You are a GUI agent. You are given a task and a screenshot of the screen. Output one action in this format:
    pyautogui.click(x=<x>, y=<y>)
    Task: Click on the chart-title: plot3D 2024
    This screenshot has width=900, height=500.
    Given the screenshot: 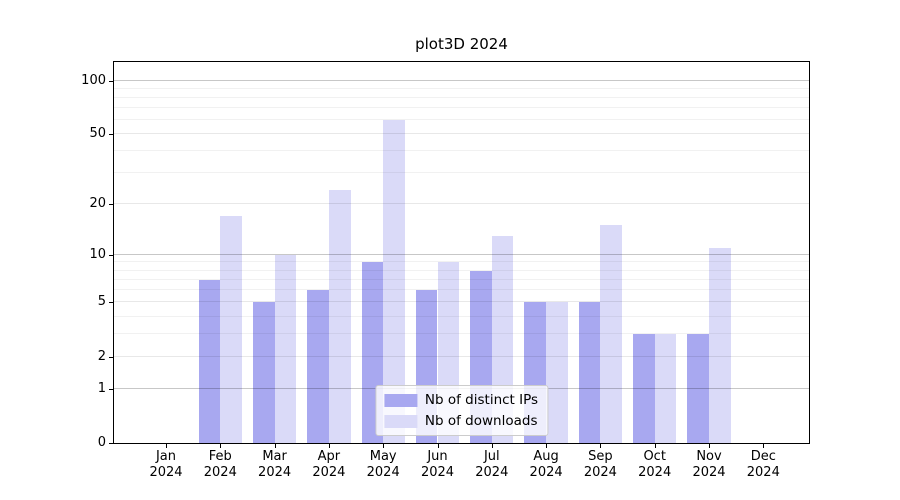 What is the action you would take?
    pyautogui.click(x=461, y=44)
    